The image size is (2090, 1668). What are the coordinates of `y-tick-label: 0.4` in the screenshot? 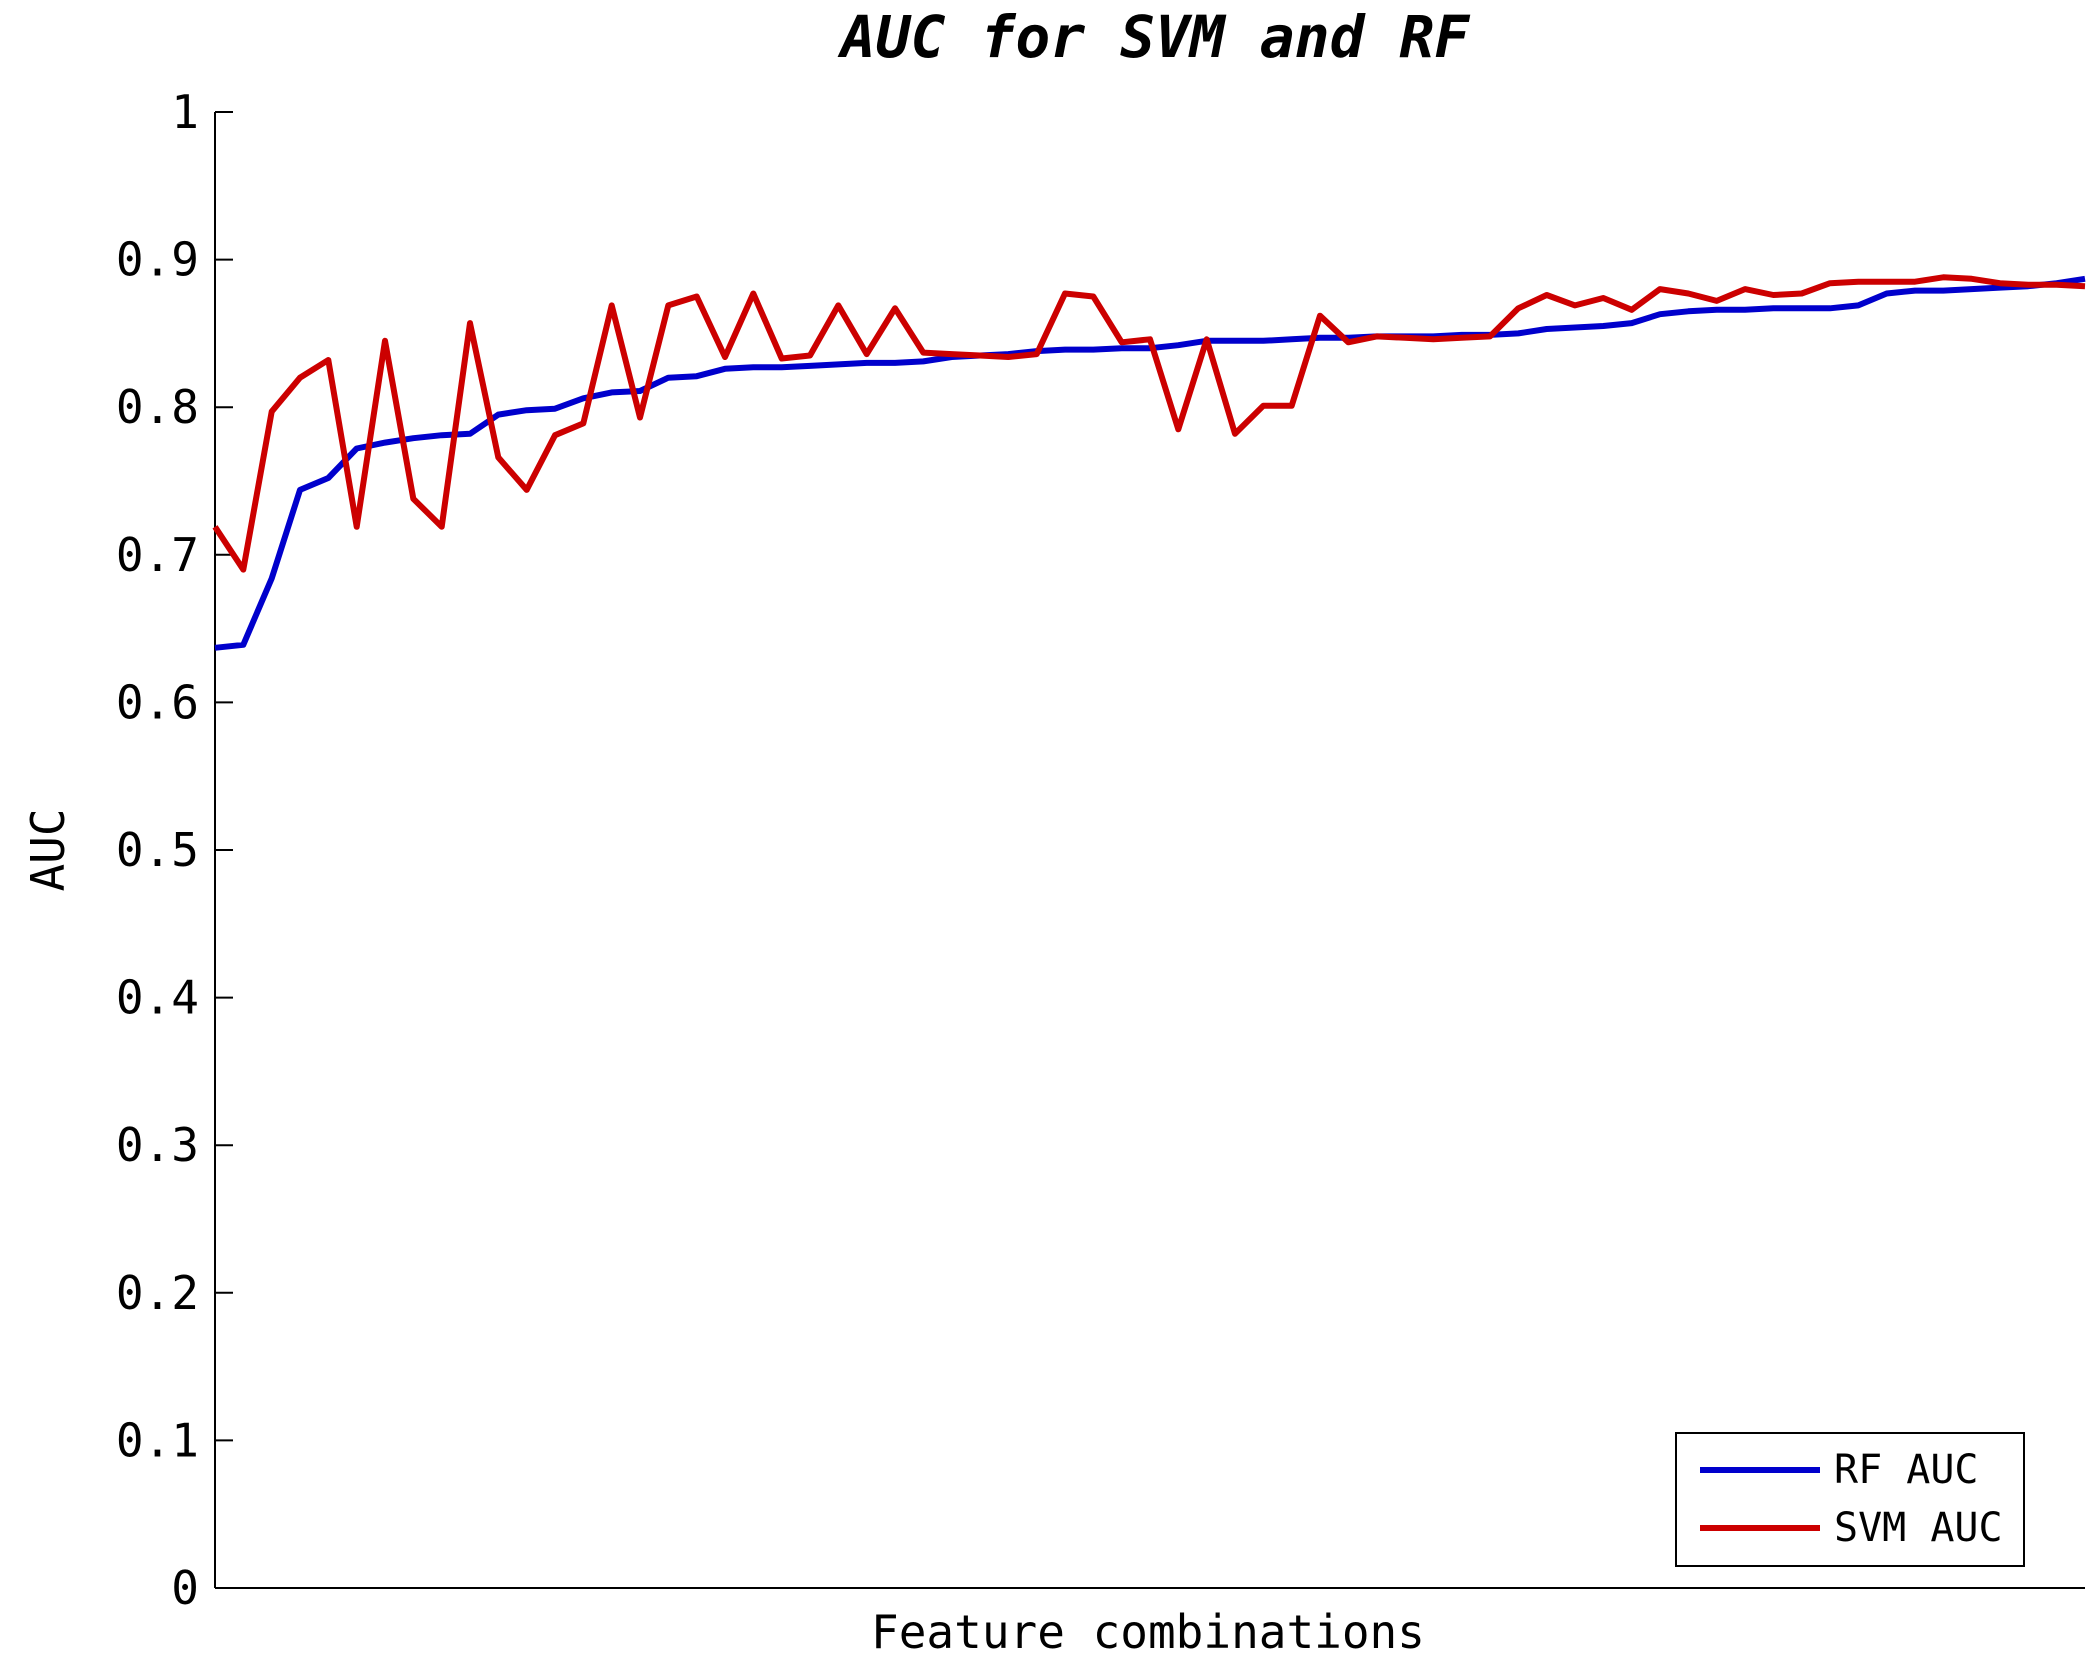 It's located at (157, 998).